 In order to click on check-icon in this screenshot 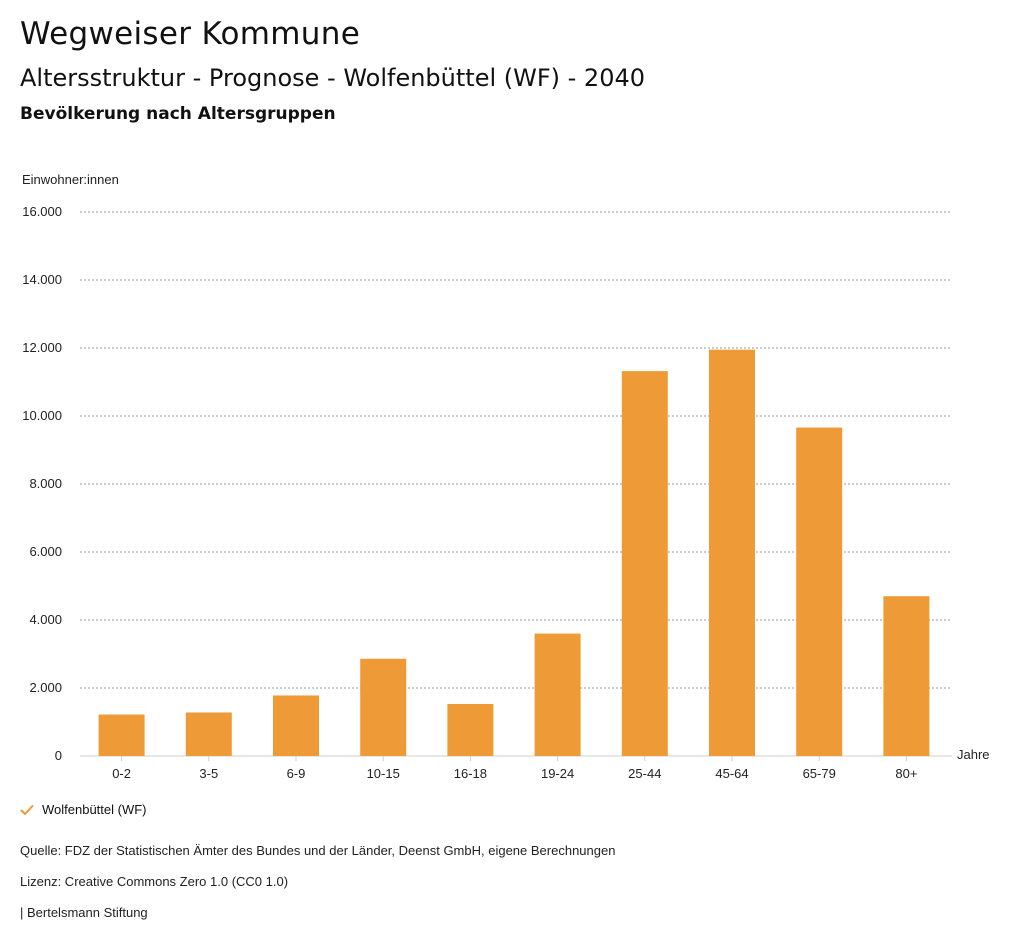, I will do `click(27, 809)`.